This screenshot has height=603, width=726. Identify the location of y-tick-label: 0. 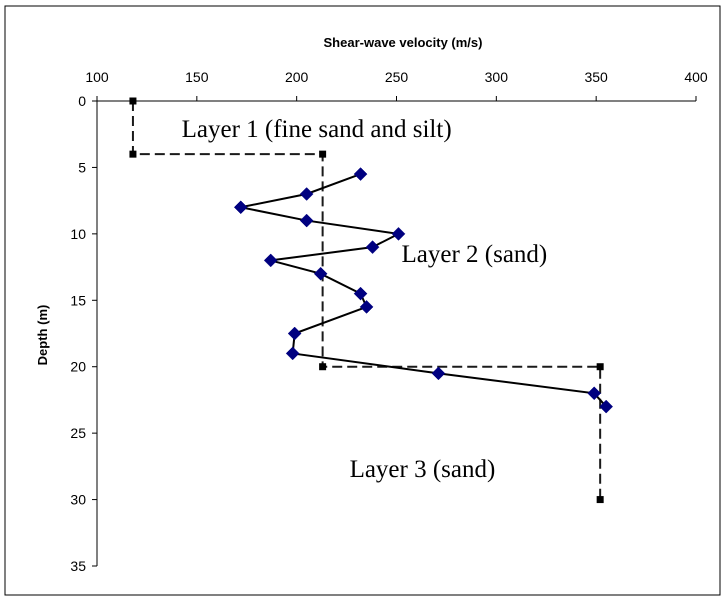
(82, 101).